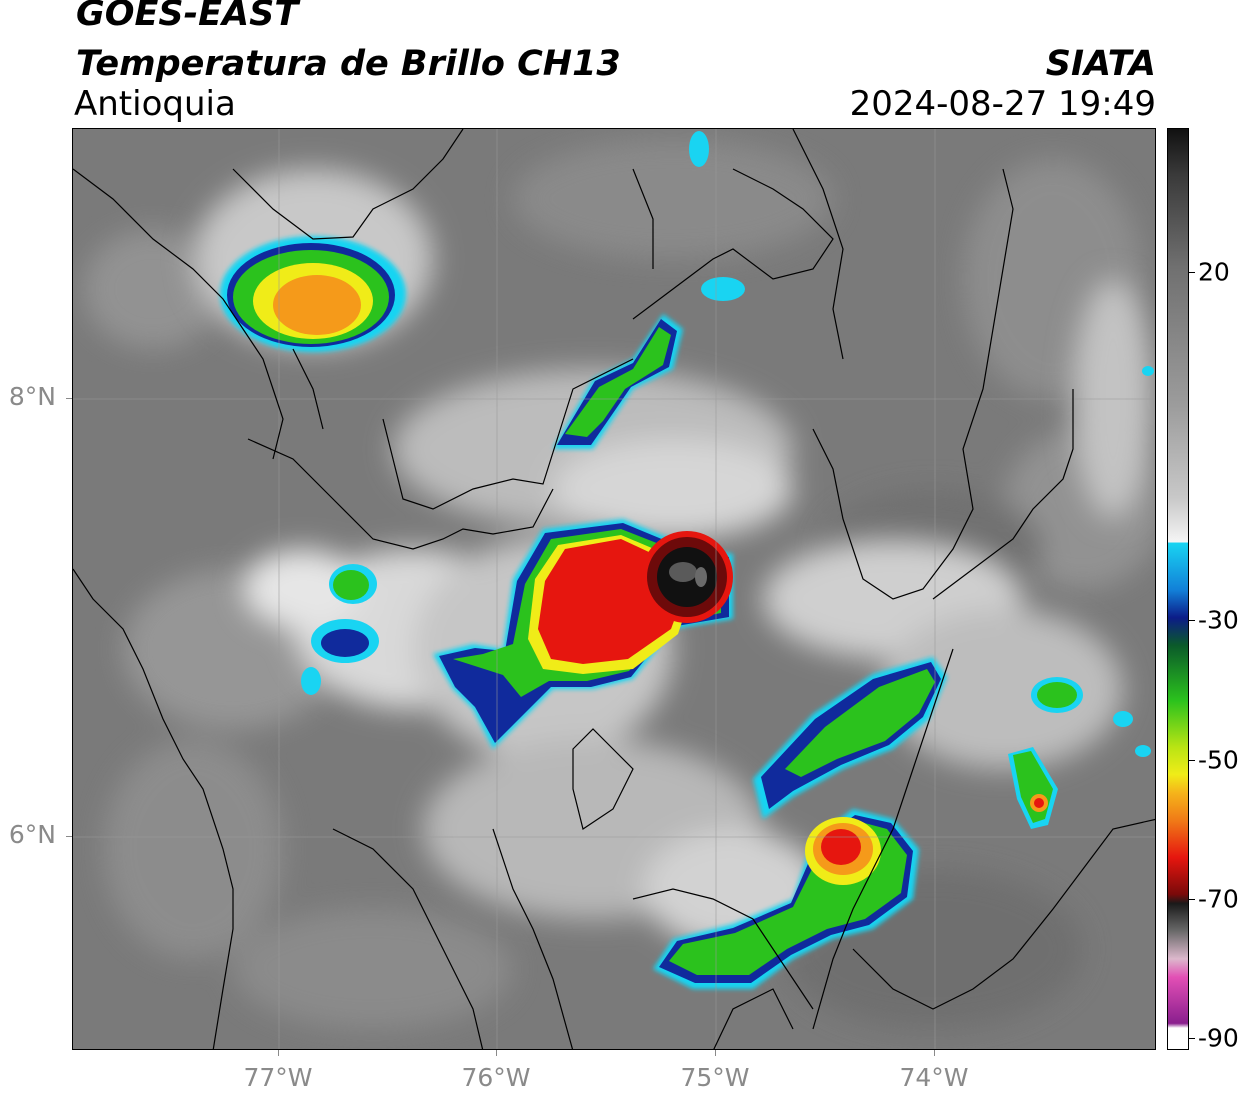 The height and width of the screenshot is (1099, 1252). I want to click on storm-cell-southeast, so click(786, 899).